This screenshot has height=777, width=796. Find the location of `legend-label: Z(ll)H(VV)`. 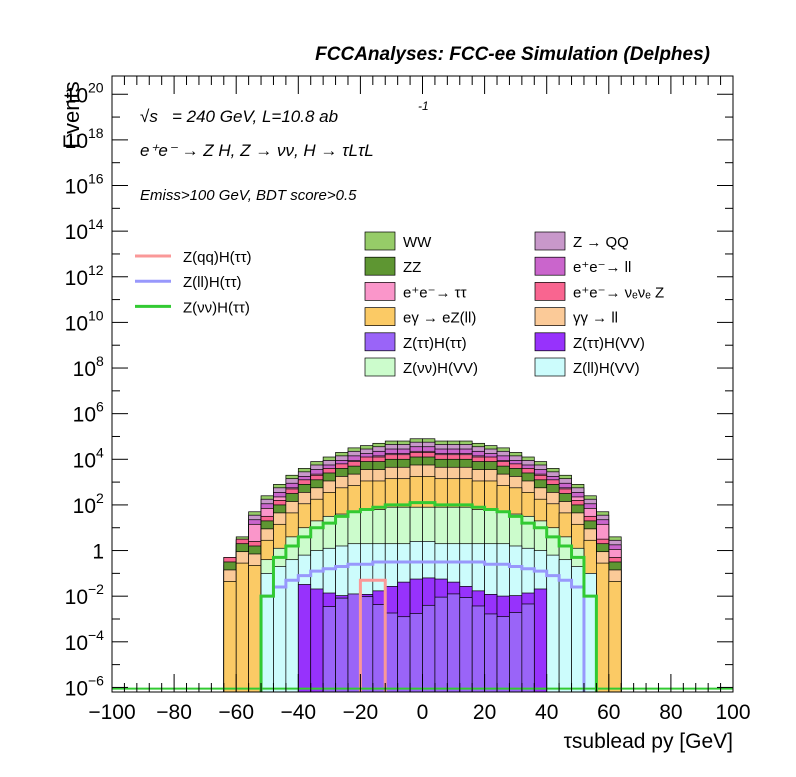

legend-label: Z(ll)H(VV) is located at coordinates (606, 368).